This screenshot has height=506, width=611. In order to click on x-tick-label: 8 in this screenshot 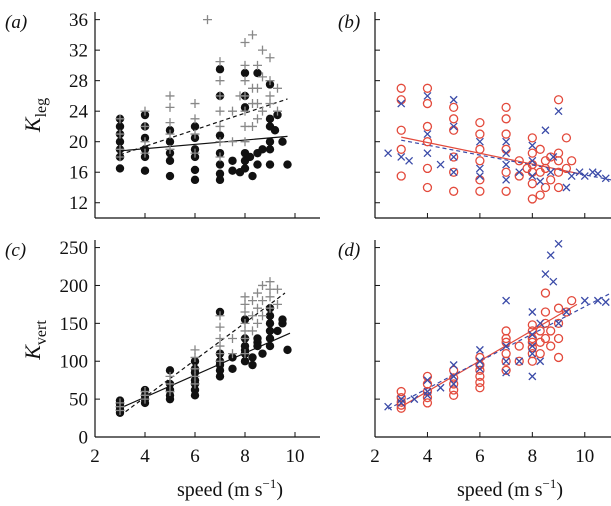, I will do `click(245, 456)`.